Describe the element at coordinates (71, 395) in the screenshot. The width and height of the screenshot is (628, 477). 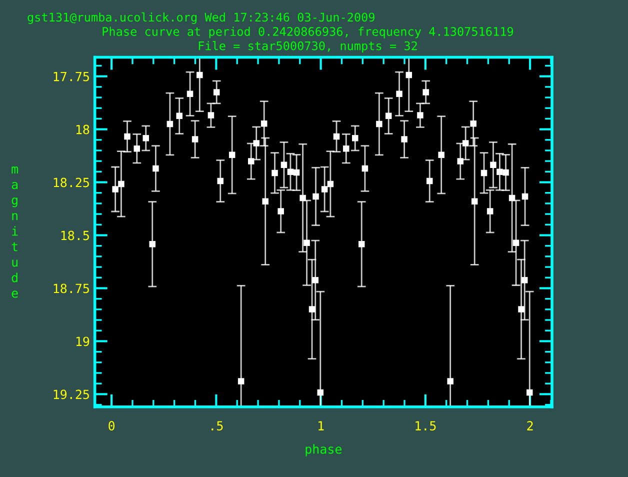
I see `y-tick-label: 19.25` at that location.